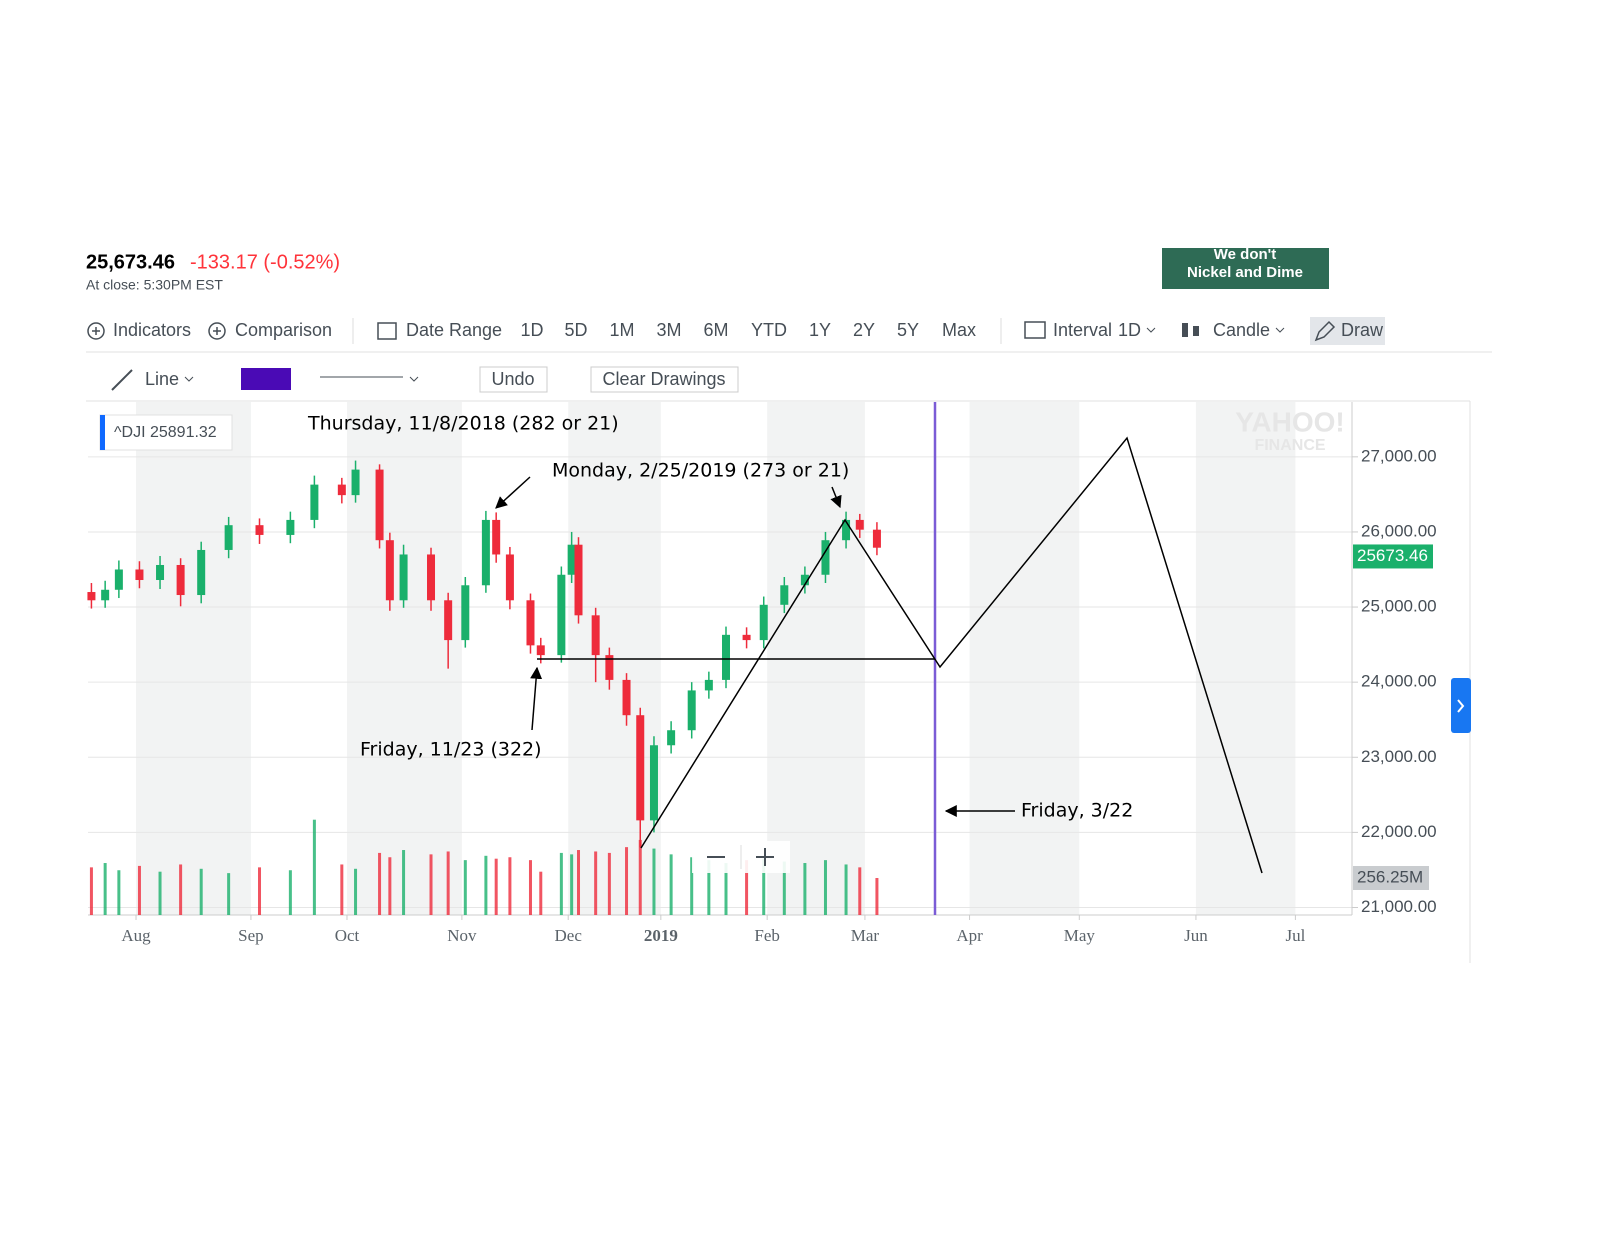 This screenshot has width=1600, height=1242. What do you see at coordinates (908, 330) in the screenshot?
I see `range-button: 5Y` at bounding box center [908, 330].